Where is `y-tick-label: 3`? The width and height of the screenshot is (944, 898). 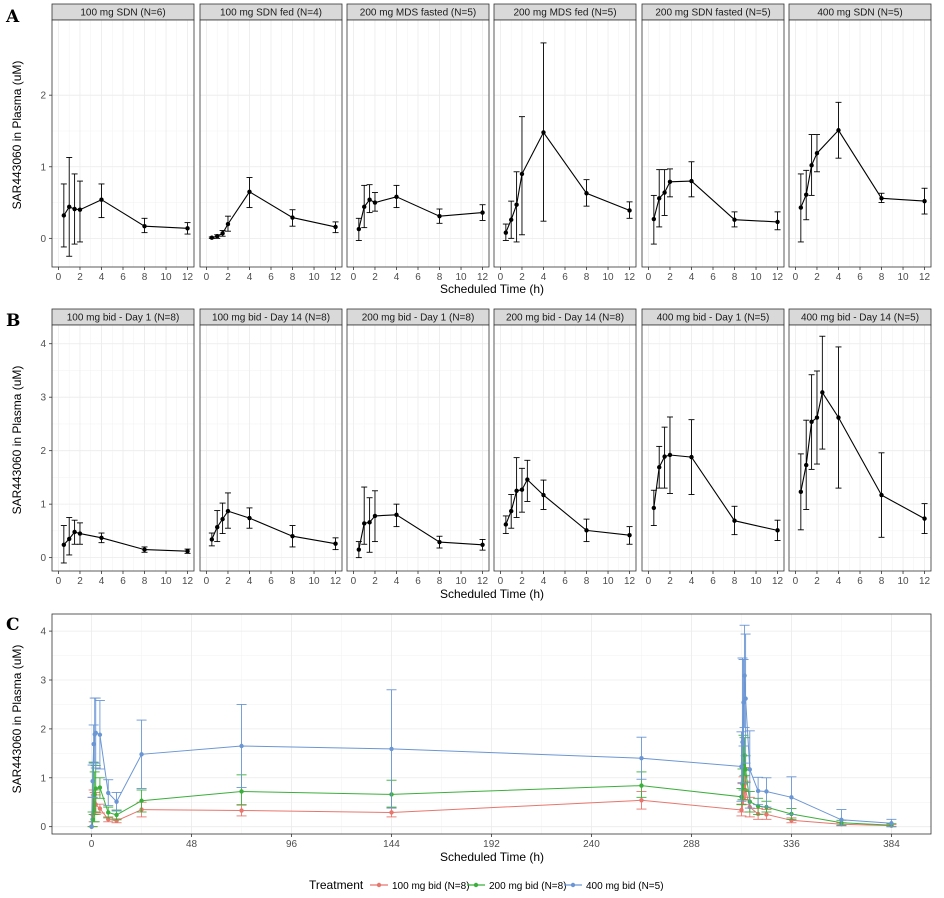 y-tick-label: 3 is located at coordinates (43, 681).